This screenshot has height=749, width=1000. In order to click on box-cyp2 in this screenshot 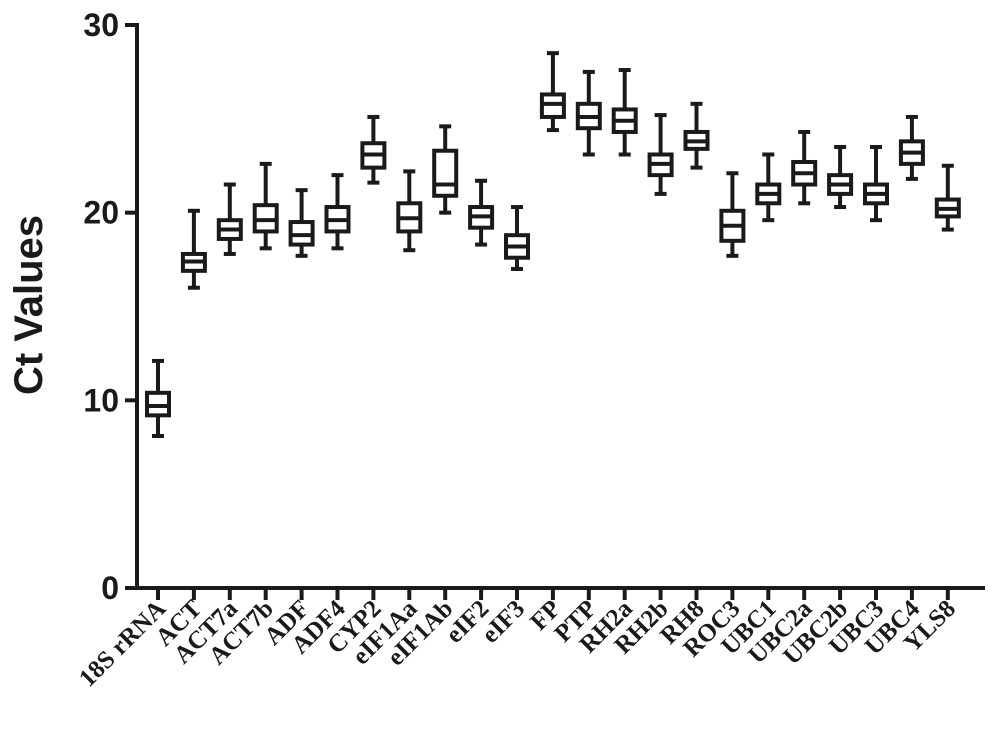, I will do `click(373, 149)`.